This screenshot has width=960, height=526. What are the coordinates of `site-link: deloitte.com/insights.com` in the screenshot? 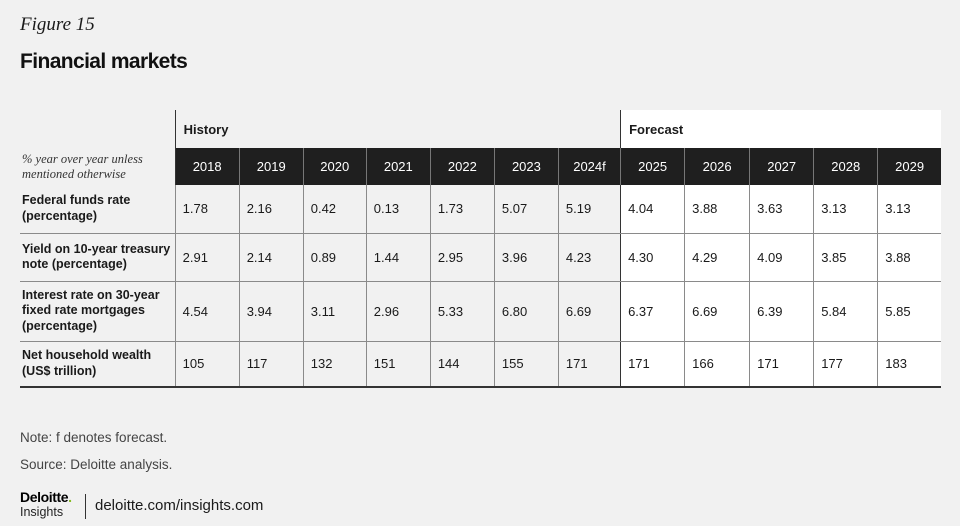 It's located at (179, 505).